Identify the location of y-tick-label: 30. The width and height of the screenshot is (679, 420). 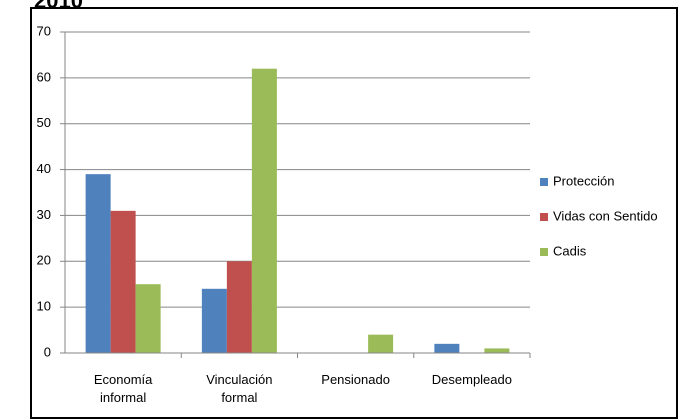
(44, 214).